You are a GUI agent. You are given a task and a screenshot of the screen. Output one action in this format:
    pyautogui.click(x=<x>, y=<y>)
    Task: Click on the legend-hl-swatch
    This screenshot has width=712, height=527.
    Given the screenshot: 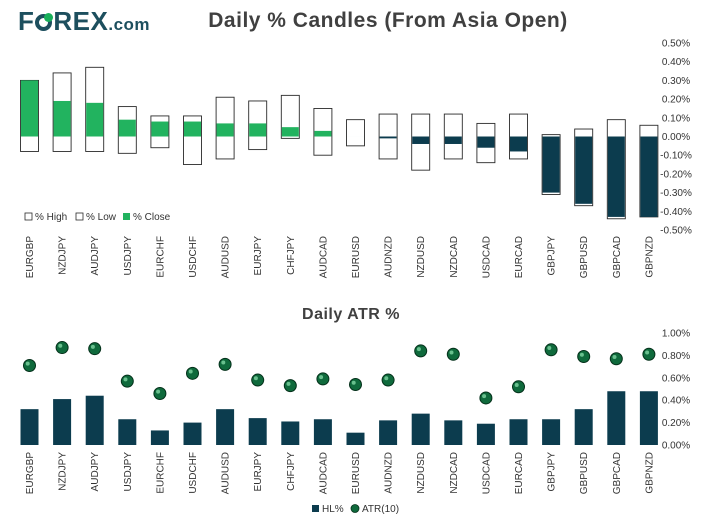 What is the action you would take?
    pyautogui.click(x=315, y=508)
    